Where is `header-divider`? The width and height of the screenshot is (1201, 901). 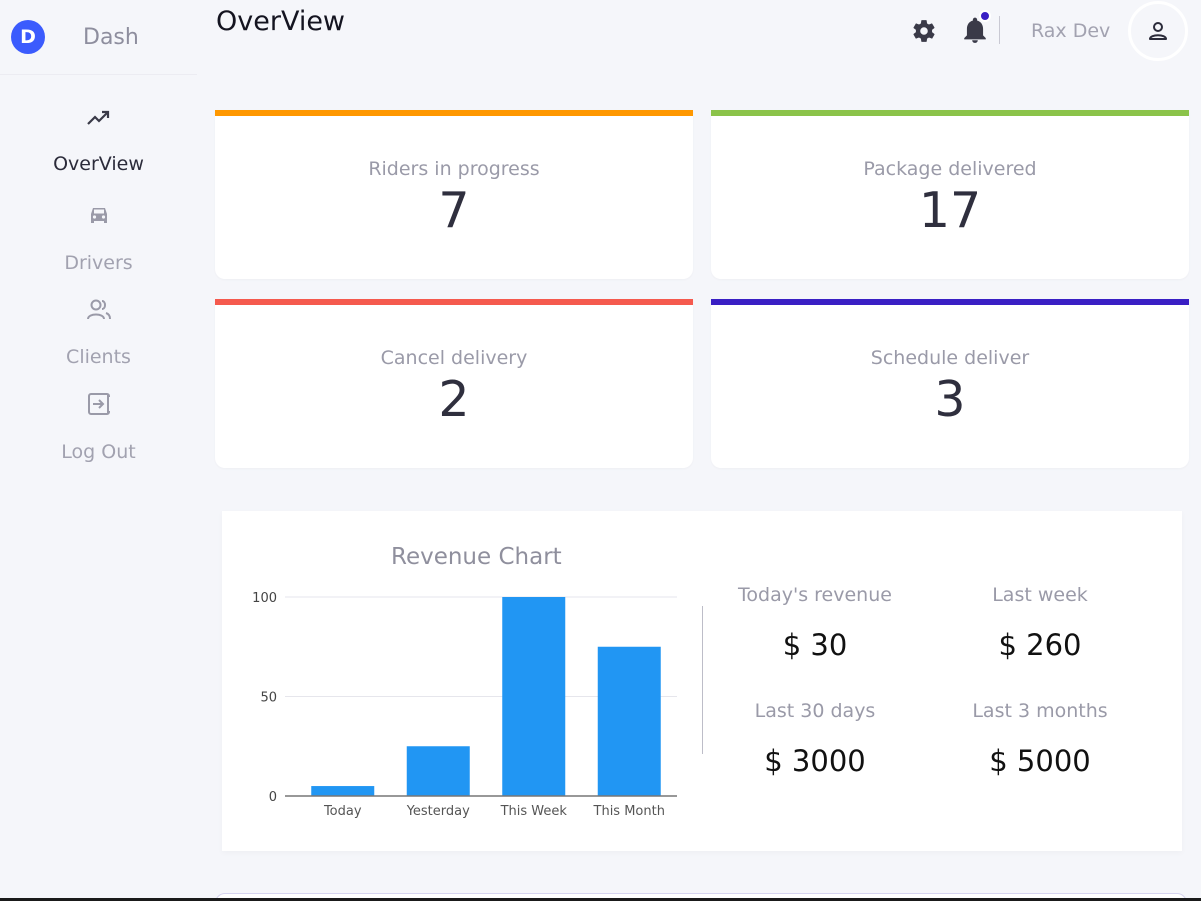 header-divider is located at coordinates (999, 30).